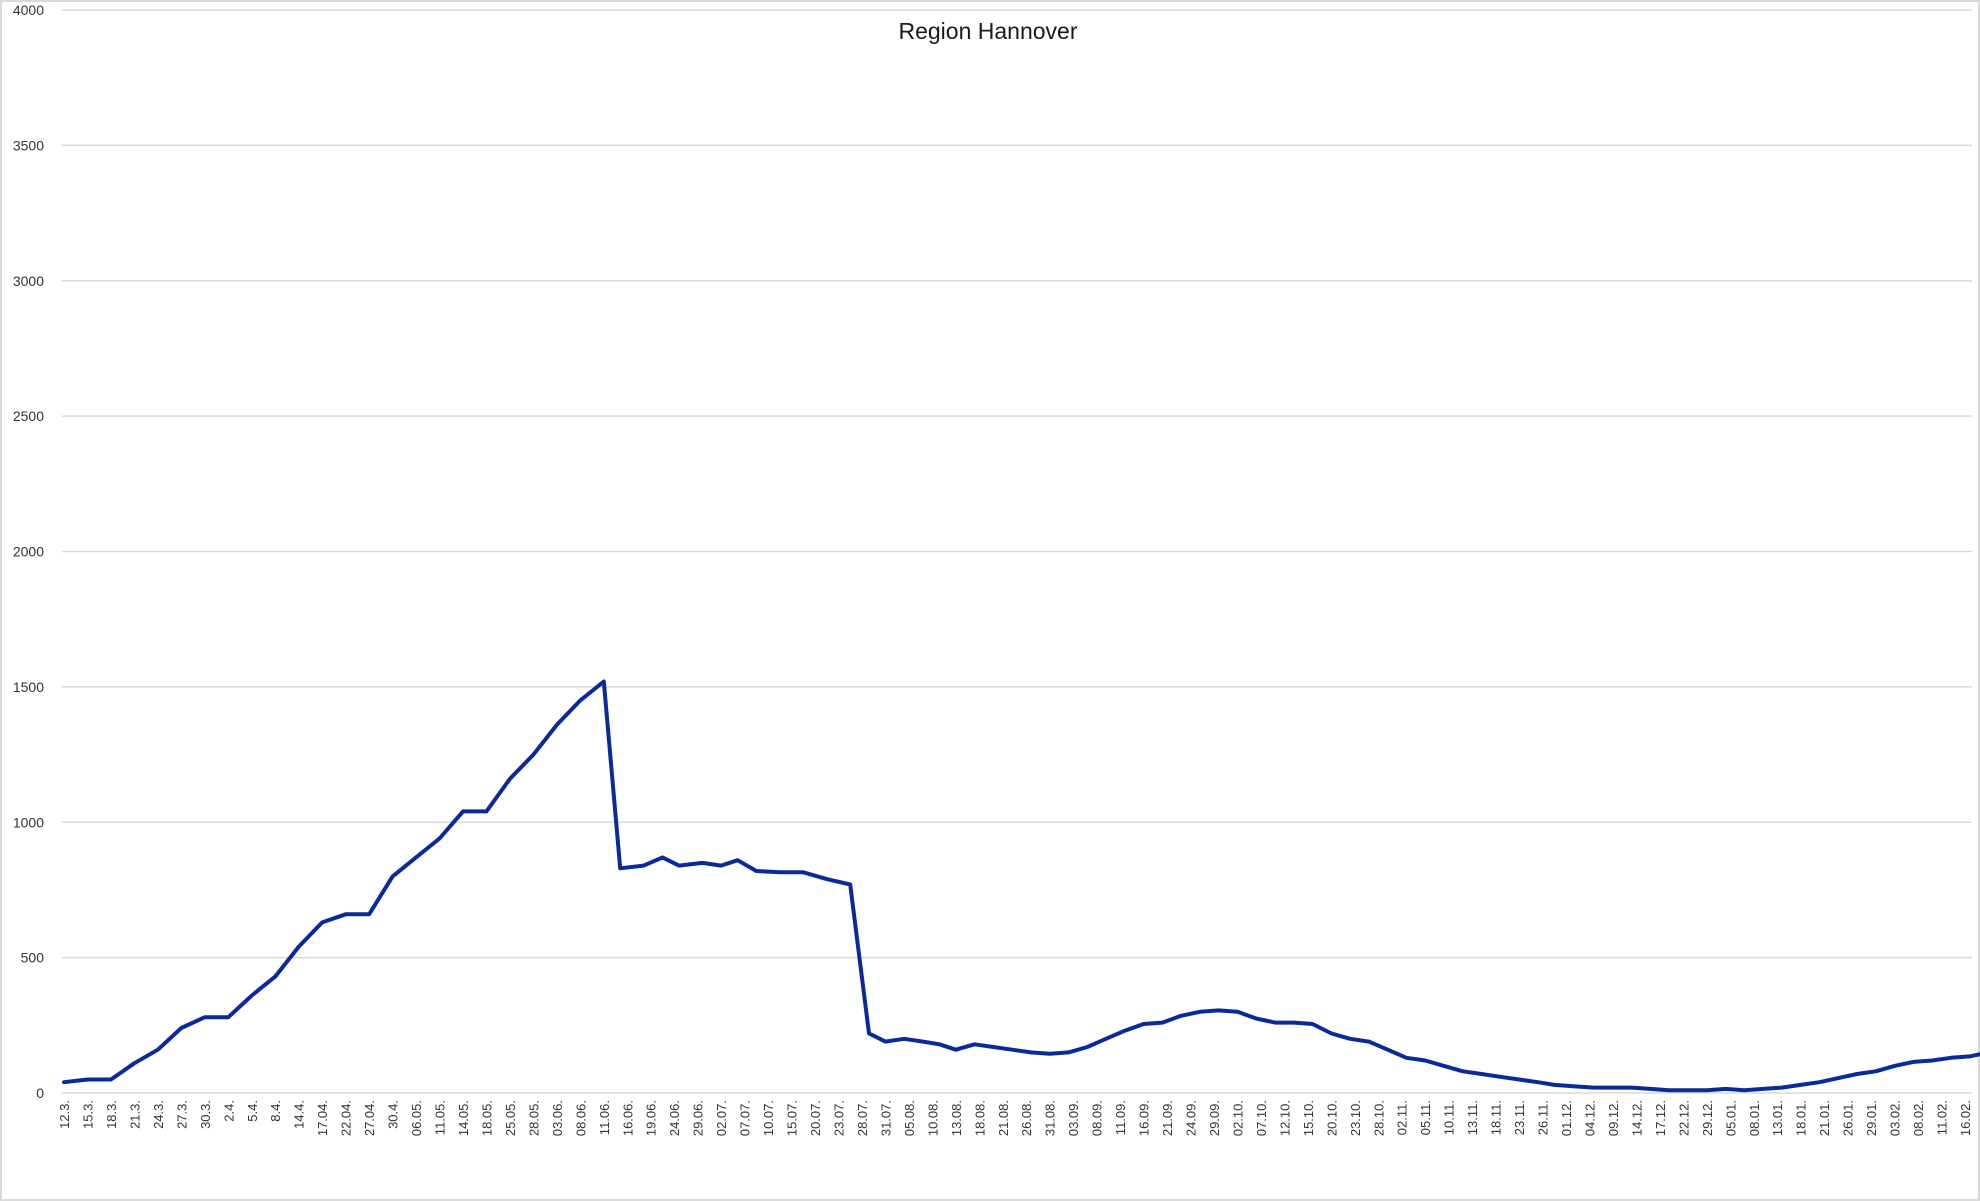  Describe the element at coordinates (1120, 1117) in the screenshot. I see `x-tick-label: 11.09.` at that location.